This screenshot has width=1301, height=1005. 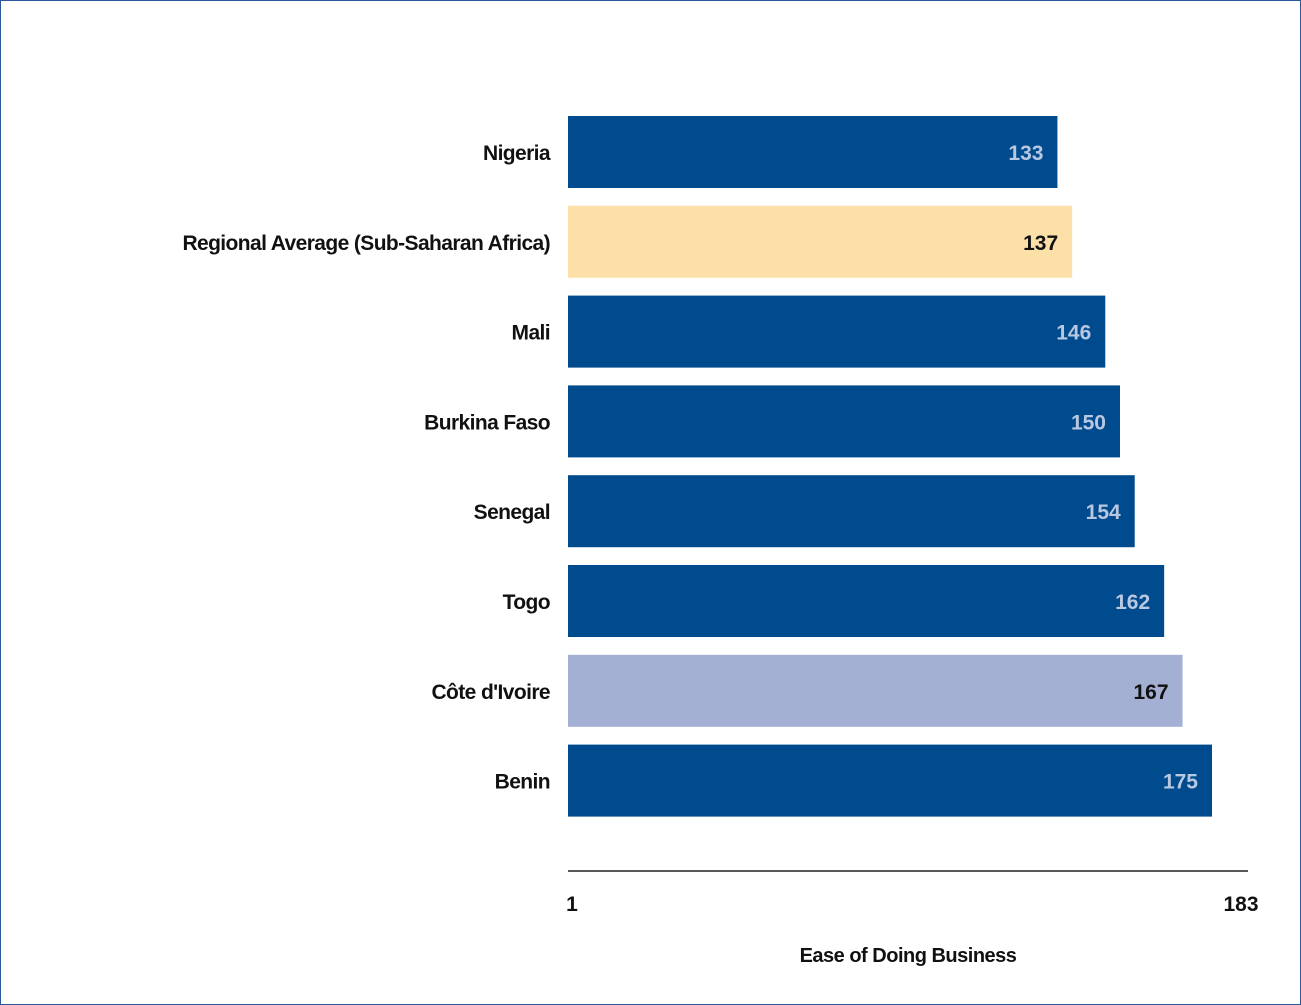 What do you see at coordinates (531, 333) in the screenshot?
I see `category-label-2: Mali` at bounding box center [531, 333].